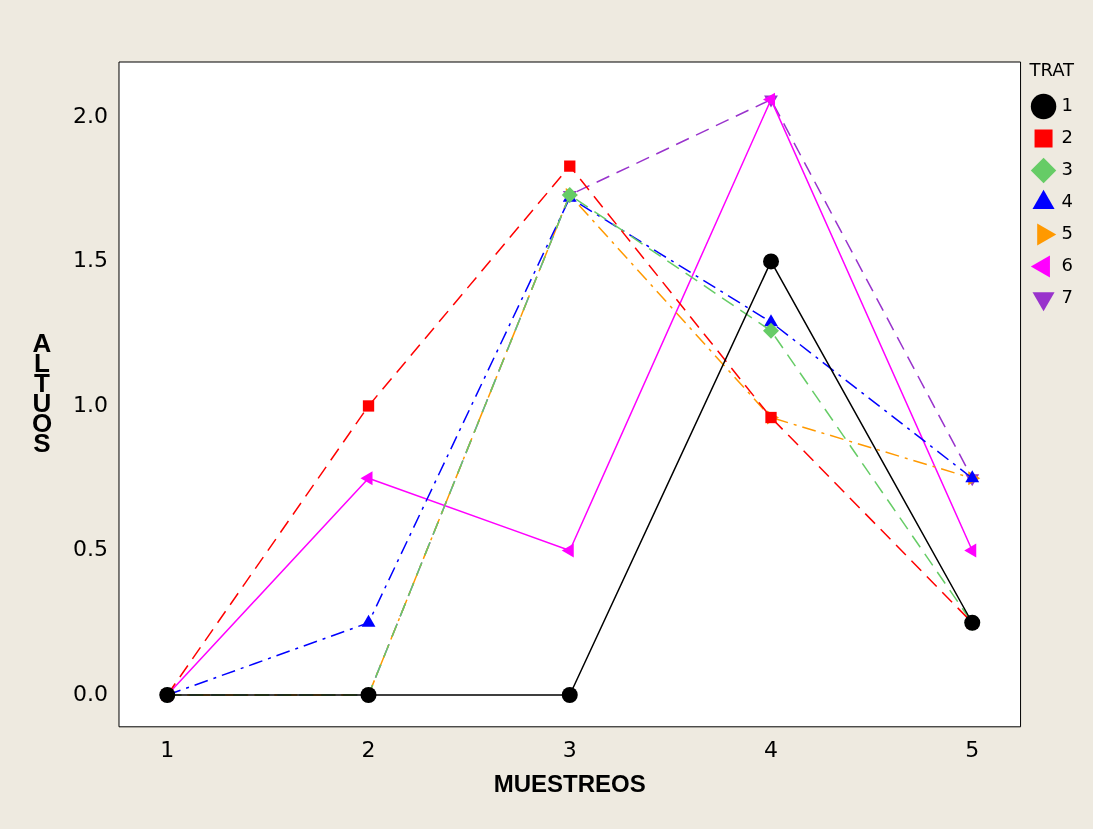  Describe the element at coordinates (90, 693) in the screenshot. I see `y-tick-label: 0.0` at that location.